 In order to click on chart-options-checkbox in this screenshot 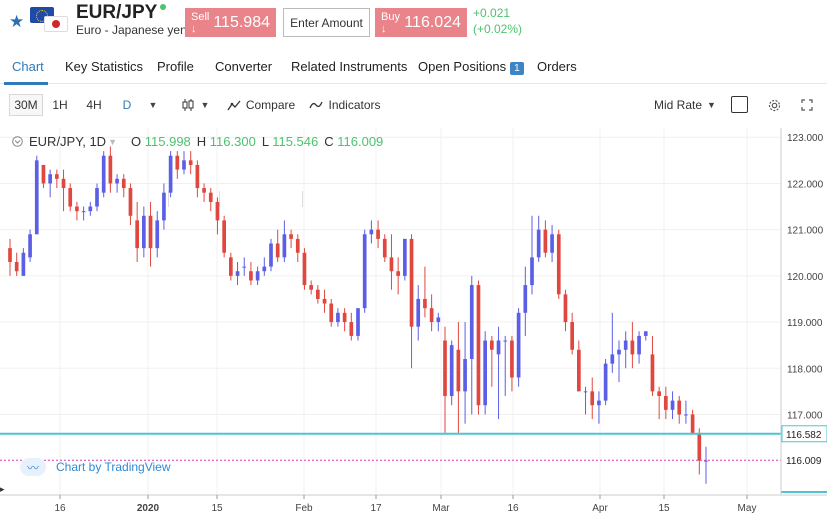, I will do `click(739, 104)`.